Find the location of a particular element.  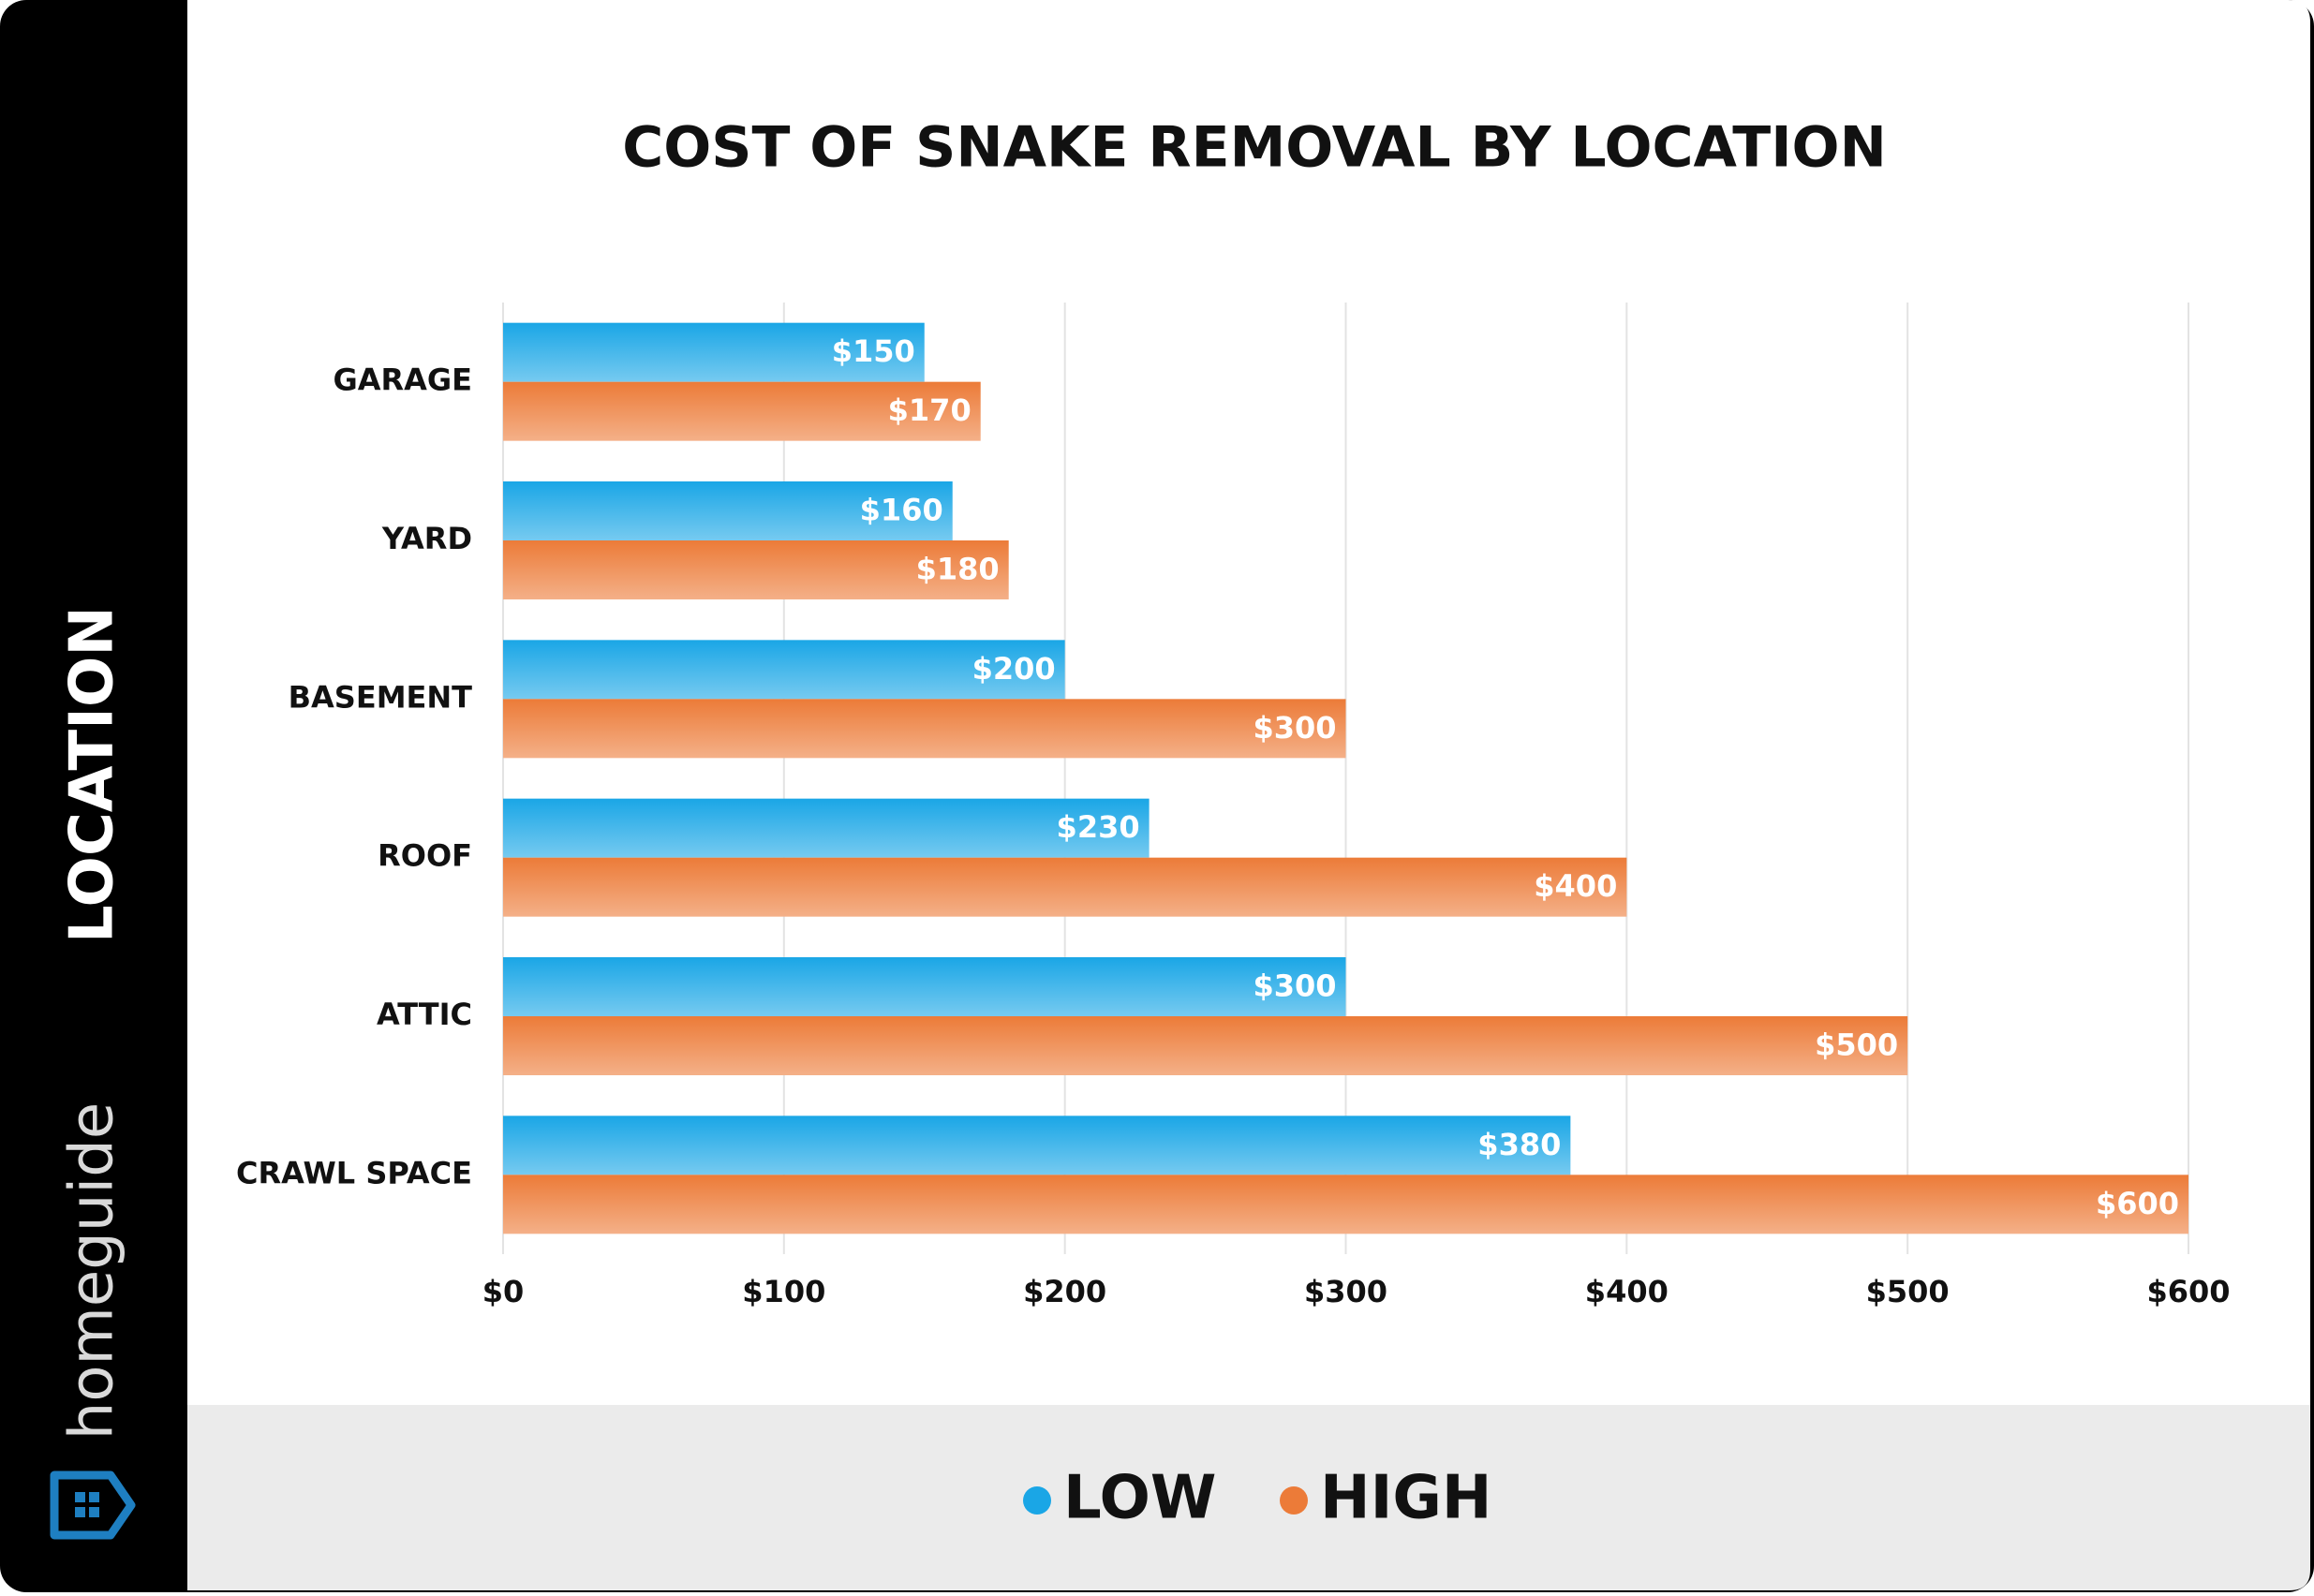

value-label: $600 is located at coordinates (2137, 1203).